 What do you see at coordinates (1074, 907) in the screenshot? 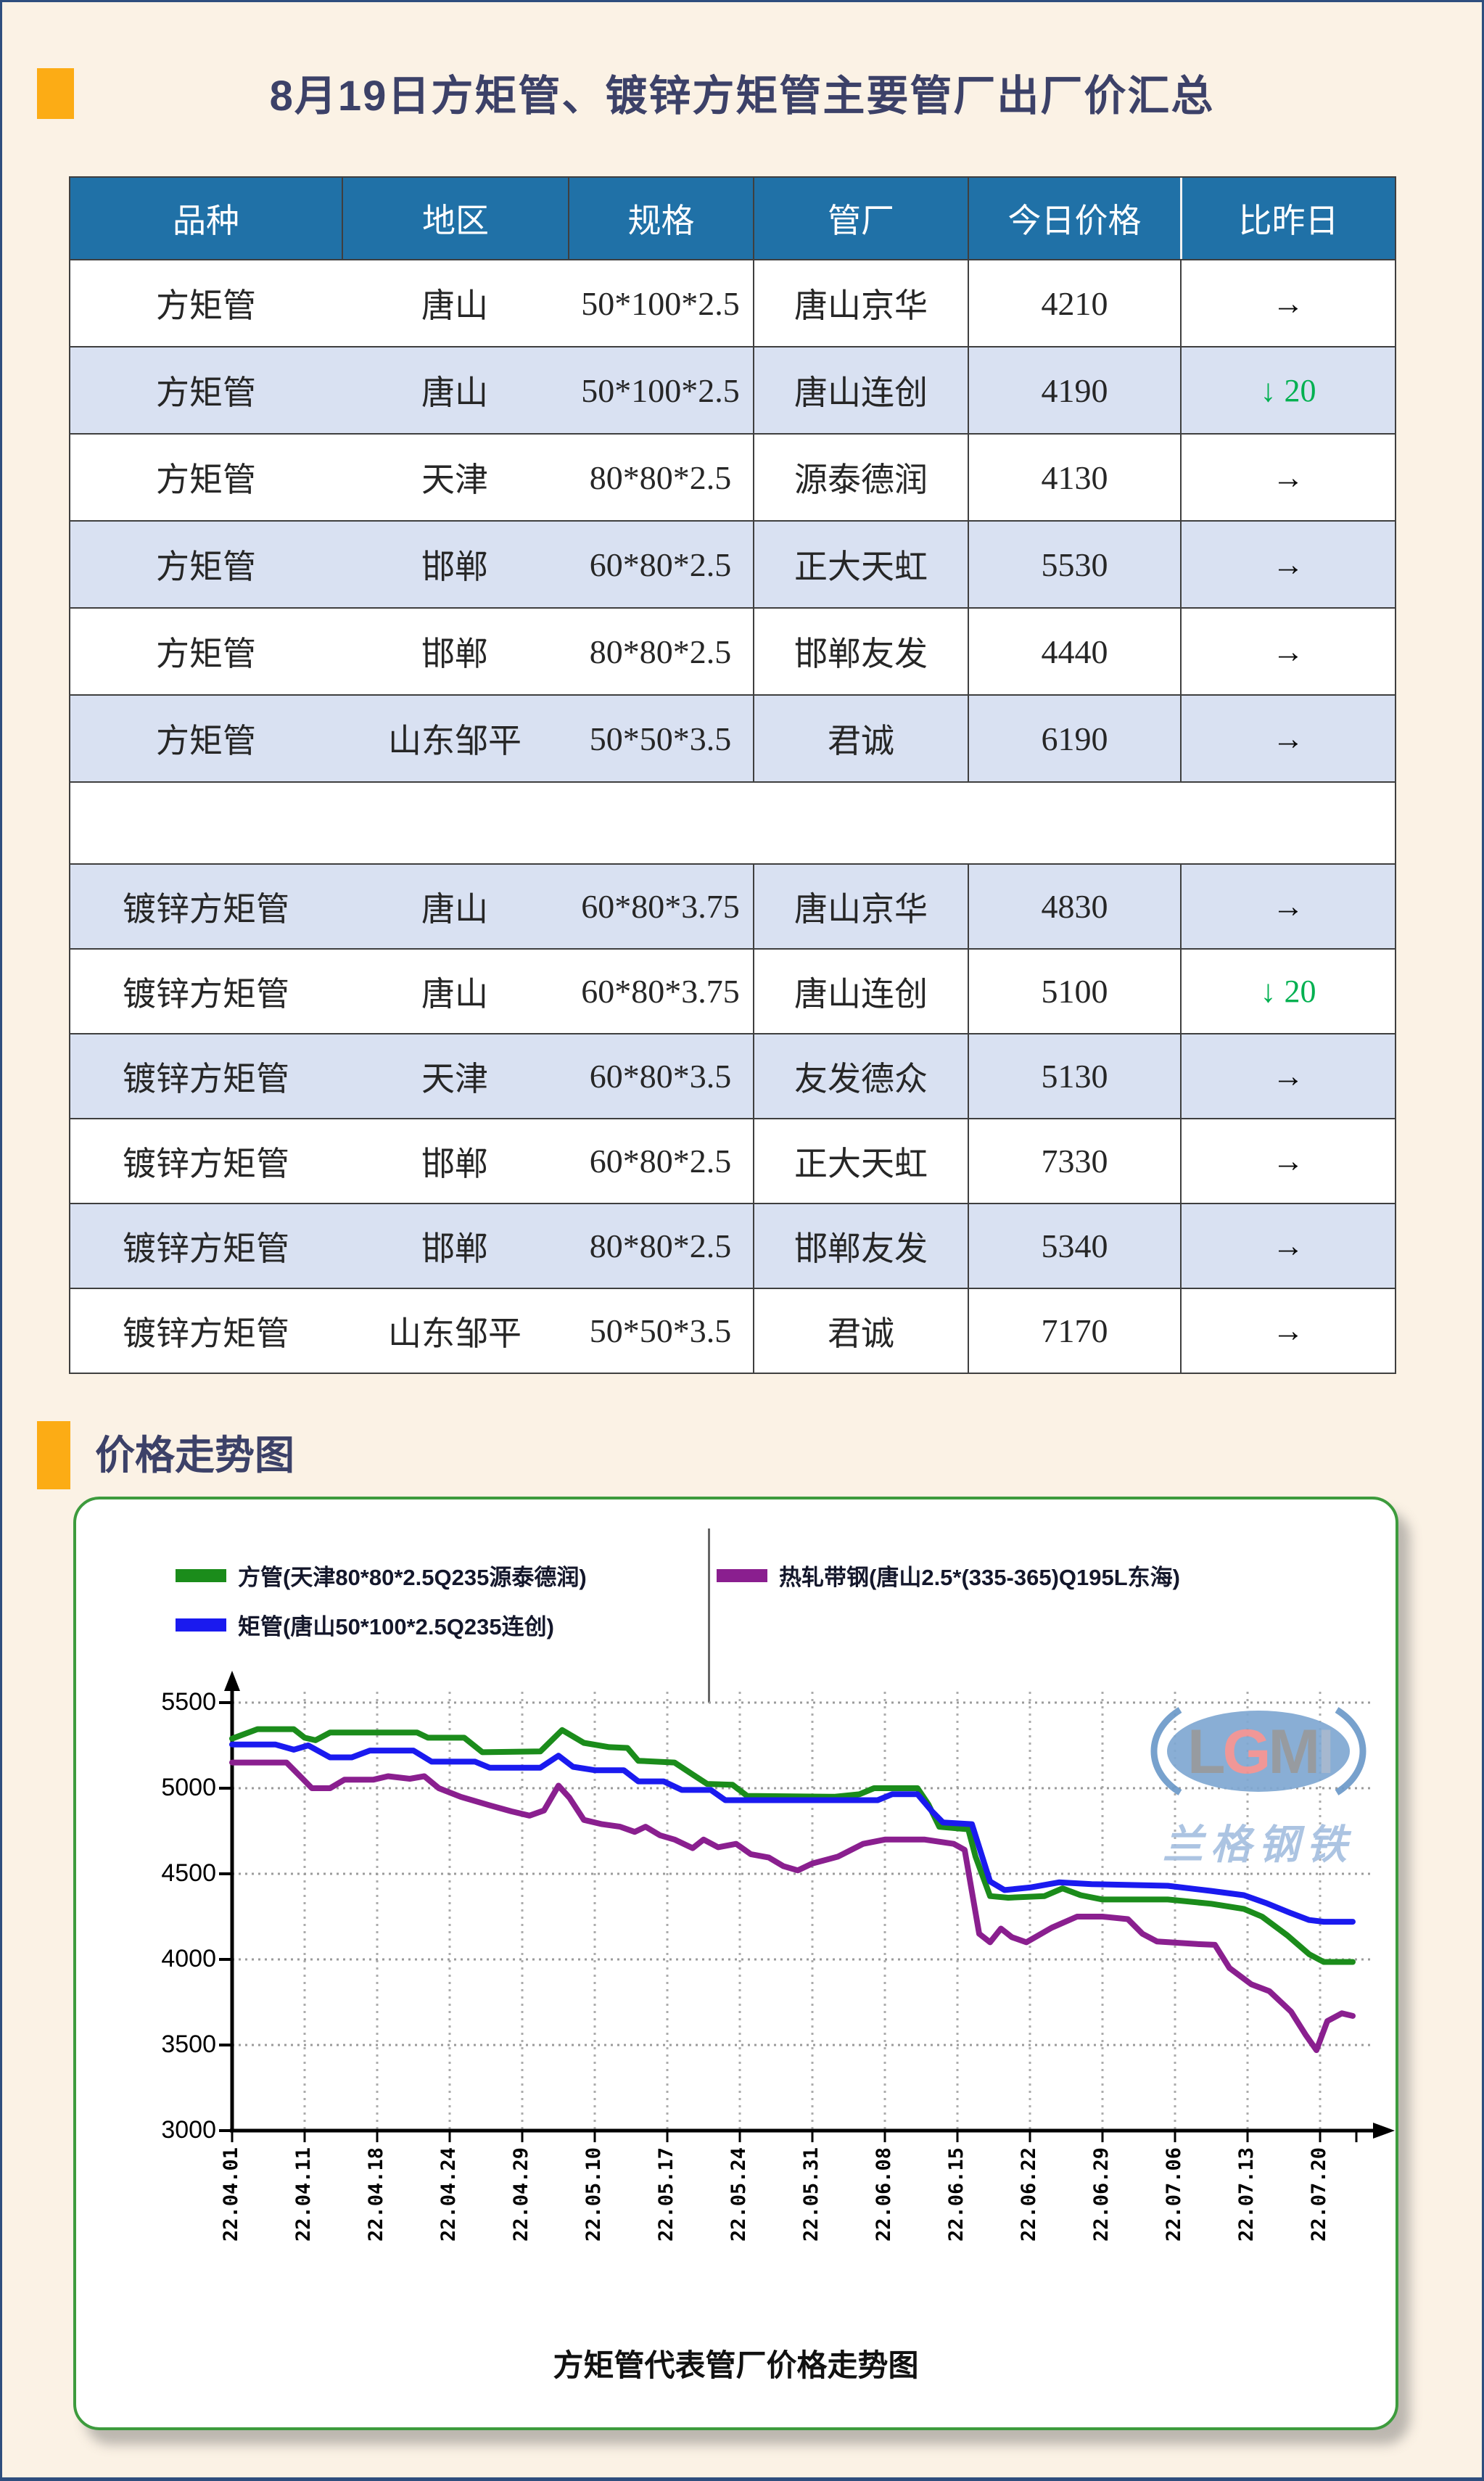
I see `cell-price: 4830` at bounding box center [1074, 907].